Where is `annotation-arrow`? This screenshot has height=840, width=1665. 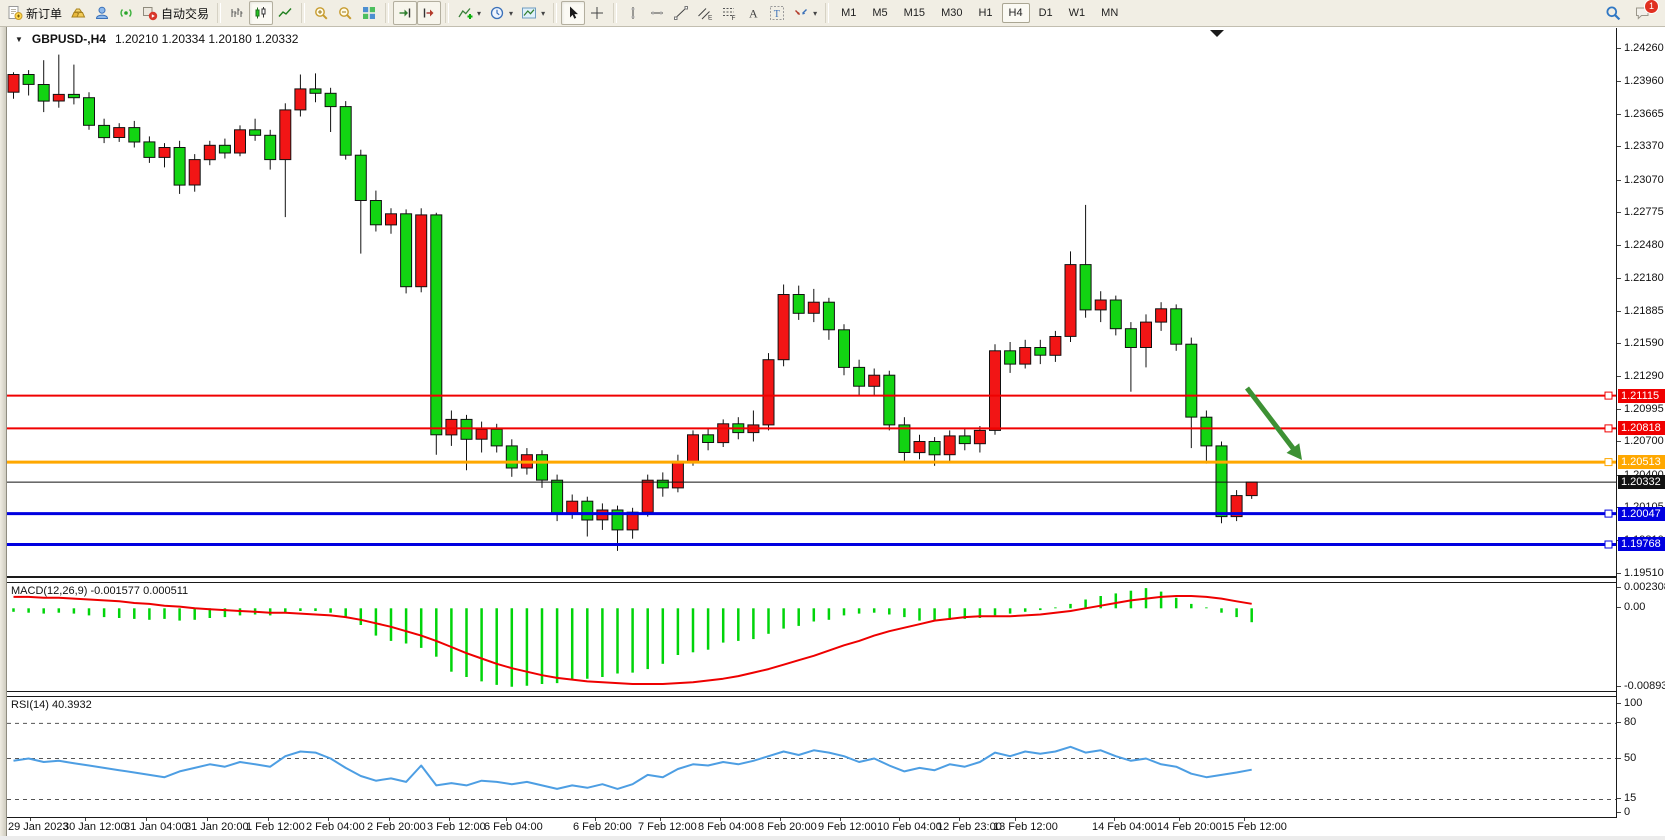 annotation-arrow is located at coordinates (1271, 420).